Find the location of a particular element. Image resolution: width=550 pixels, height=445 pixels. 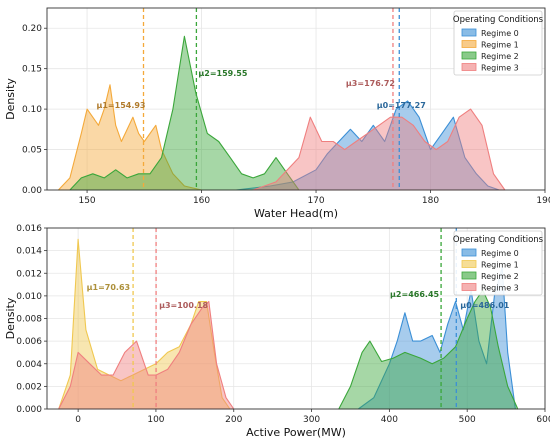

mean-label-3: μ3=176.72 is located at coordinates (370, 83).